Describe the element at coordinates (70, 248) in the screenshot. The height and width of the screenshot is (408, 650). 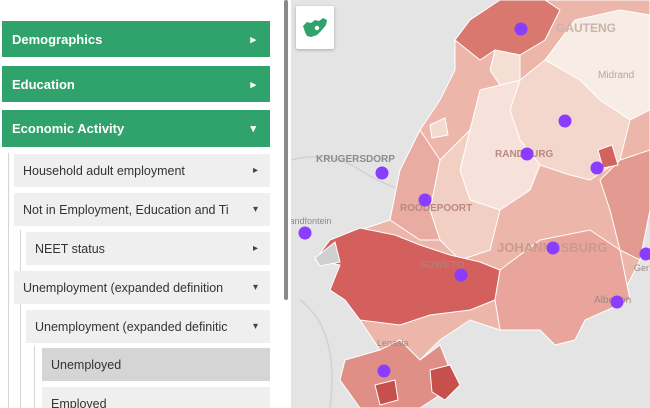
I see `item-label: NEET status` at that location.